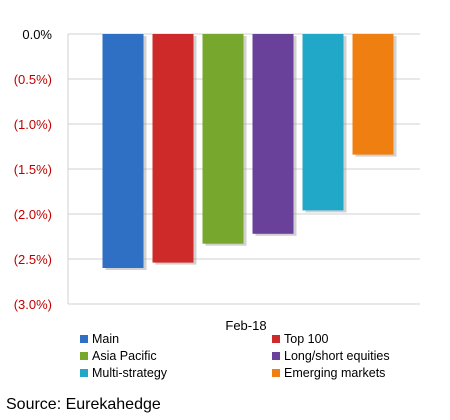 Image resolution: width=450 pixels, height=420 pixels. What do you see at coordinates (105, 339) in the screenshot?
I see `legend-label: Main` at bounding box center [105, 339].